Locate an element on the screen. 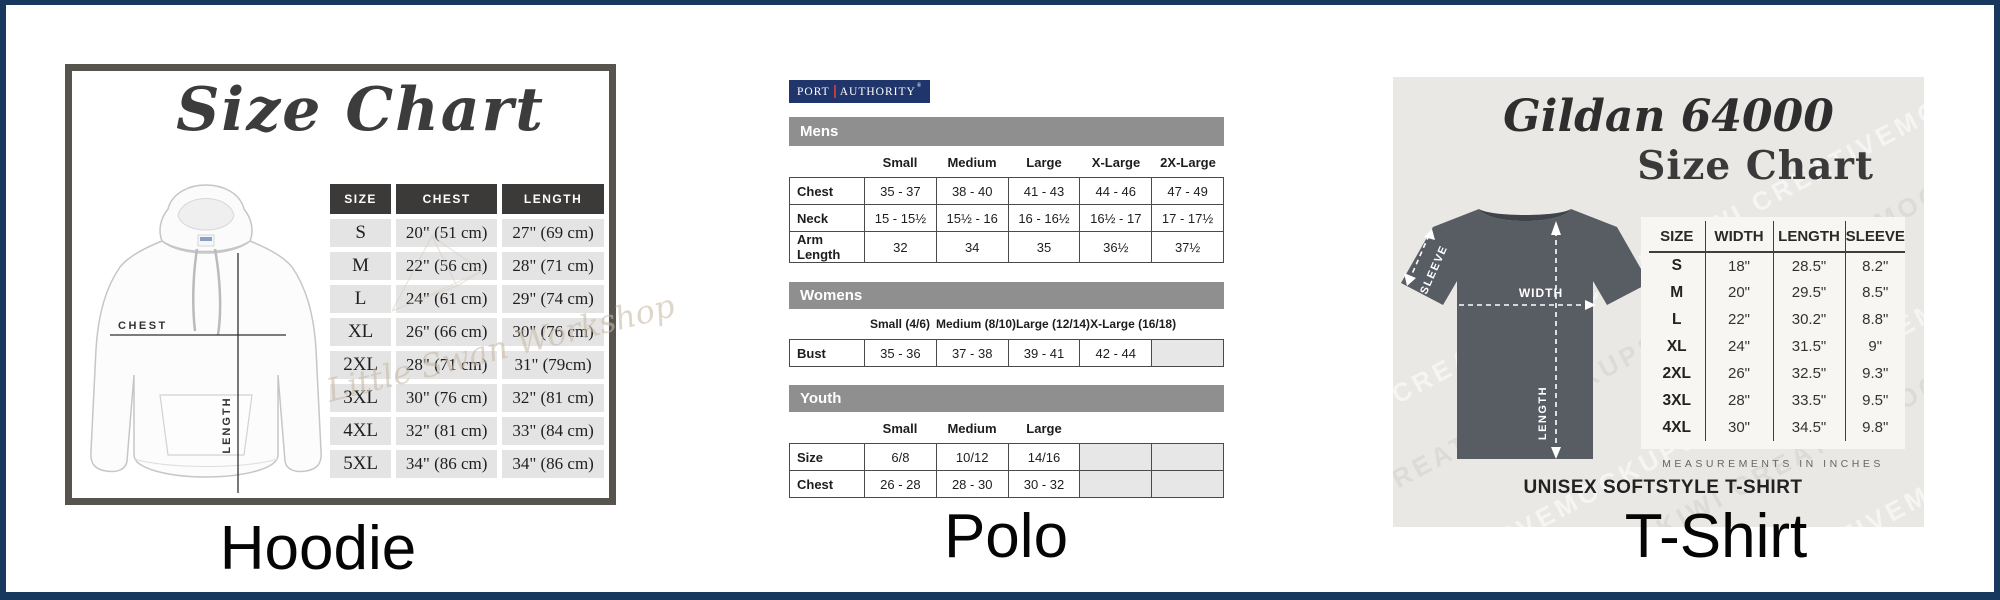 Image resolution: width=2000 pixels, height=600 pixels. polo-column-header: Small (4/6) is located at coordinates (900, 324).